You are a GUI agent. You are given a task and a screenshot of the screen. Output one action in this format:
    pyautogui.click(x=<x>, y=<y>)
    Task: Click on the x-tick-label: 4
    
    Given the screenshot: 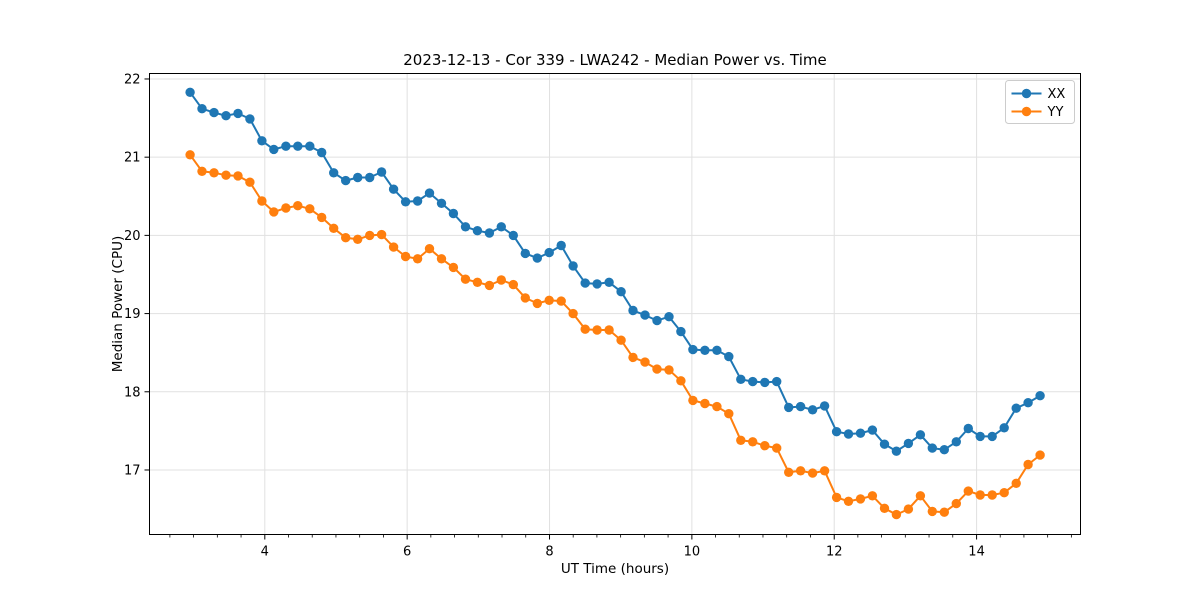 What is the action you would take?
    pyautogui.click(x=265, y=552)
    